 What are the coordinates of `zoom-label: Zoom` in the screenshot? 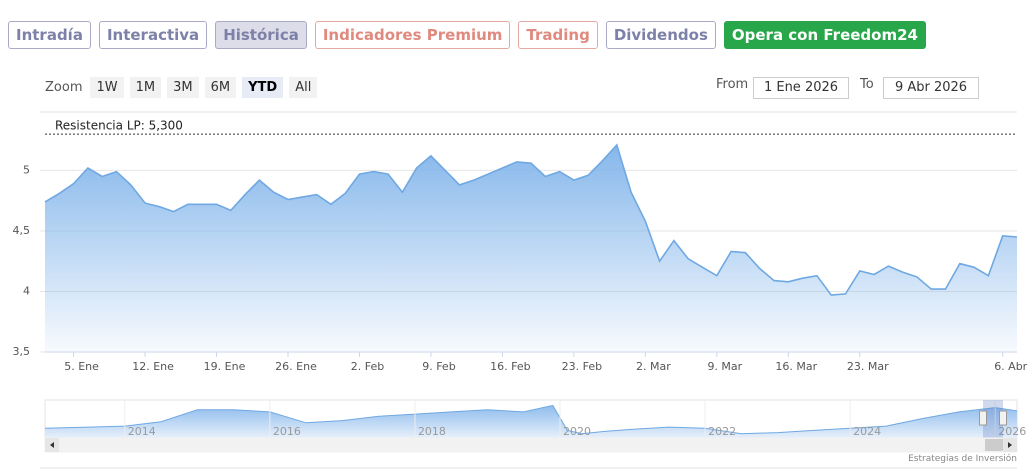 It's located at (64, 87).